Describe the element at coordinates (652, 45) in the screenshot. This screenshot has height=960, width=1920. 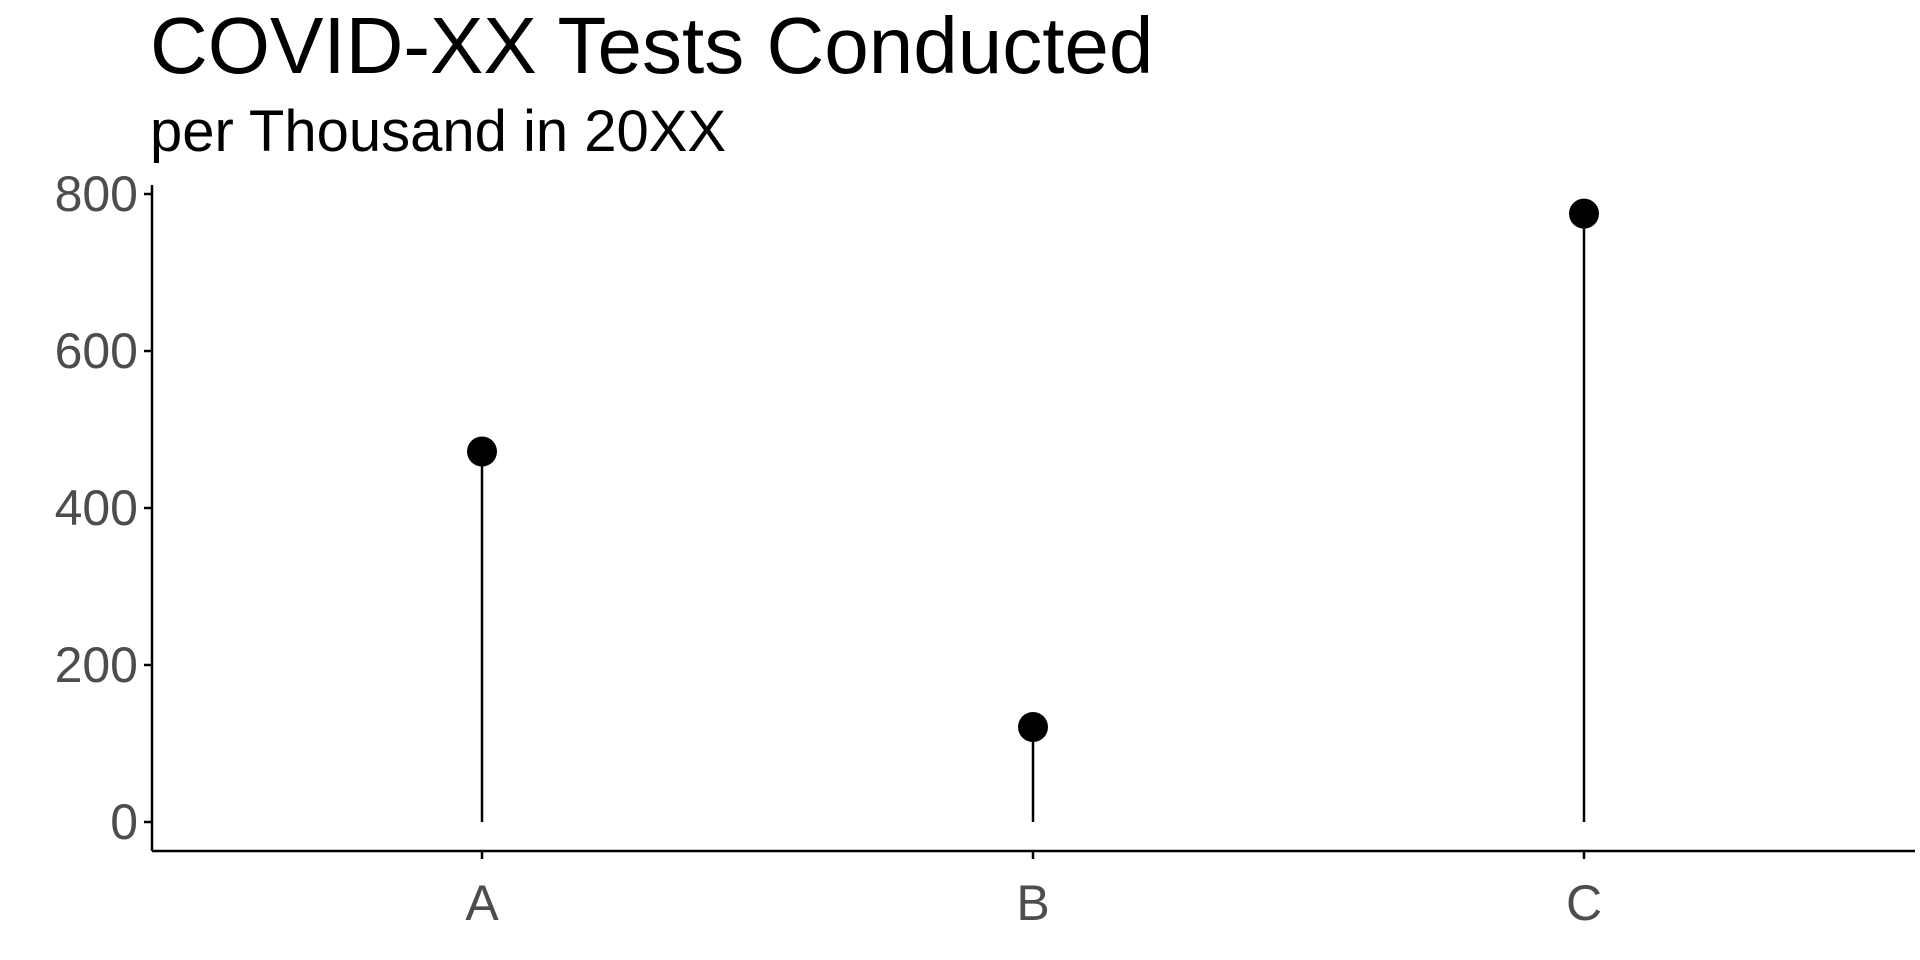
I see `chart-title: COVID-XX Tests Conducted` at that location.